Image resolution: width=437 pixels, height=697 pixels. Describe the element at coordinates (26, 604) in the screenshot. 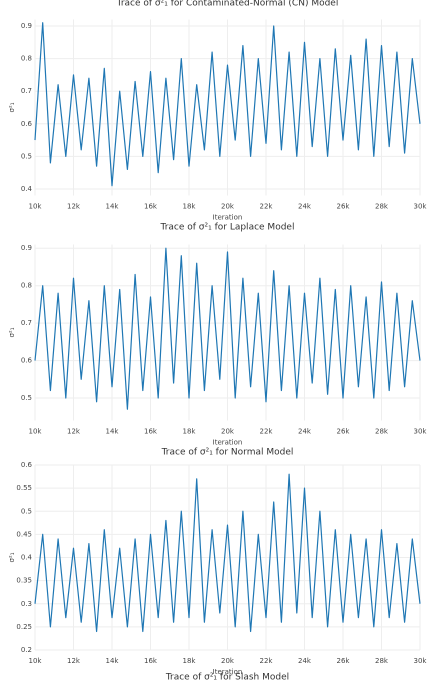

I see `y-tick-label: 0.3` at that location.